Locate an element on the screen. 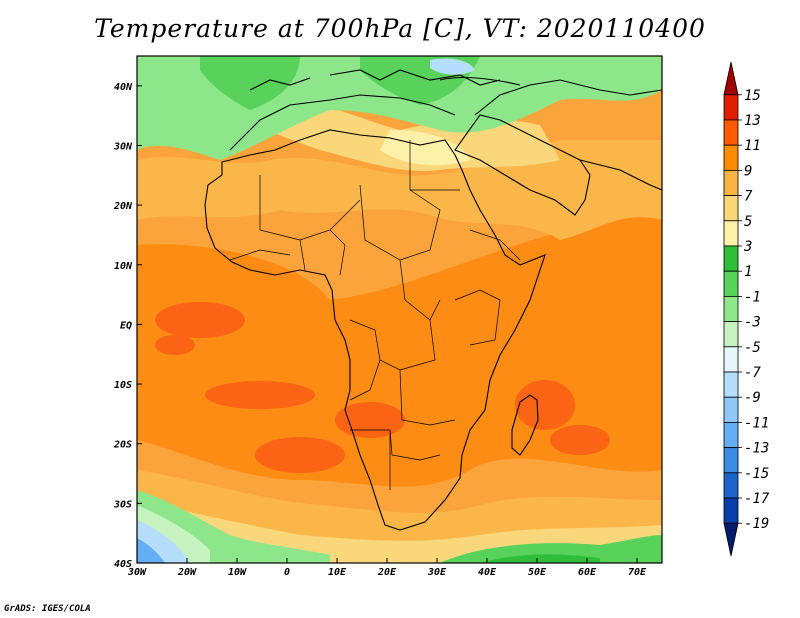 Image resolution: width=800 pixels, height=618 pixels. colorbar-bottom-triangle is located at coordinates (731, 539).